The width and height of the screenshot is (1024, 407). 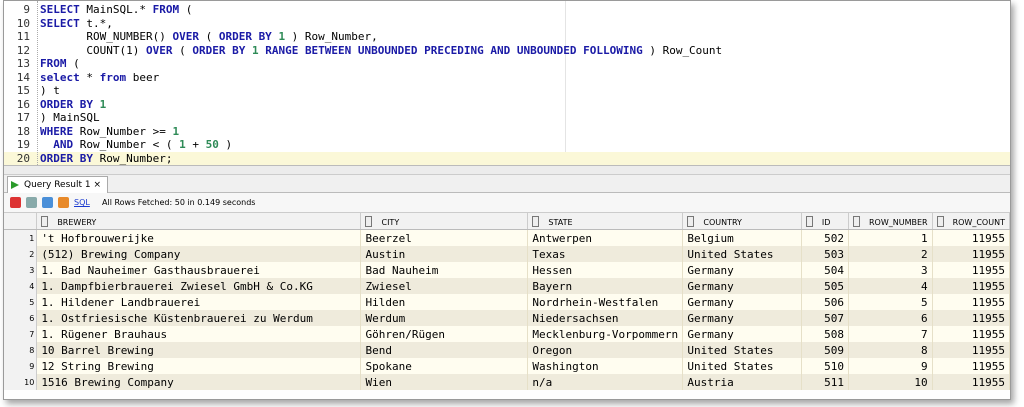 What do you see at coordinates (23, 63) in the screenshot?
I see `line-number: 13` at bounding box center [23, 63].